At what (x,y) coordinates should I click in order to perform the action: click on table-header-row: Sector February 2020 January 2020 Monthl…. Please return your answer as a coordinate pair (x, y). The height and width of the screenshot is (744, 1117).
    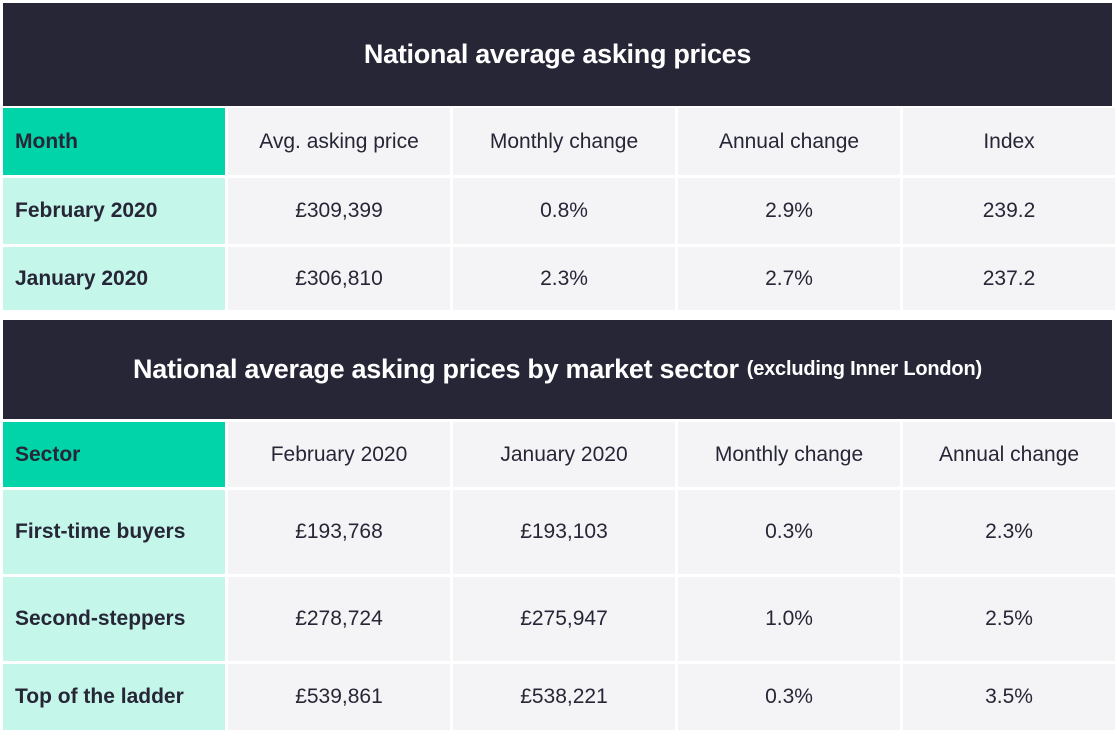
    Looking at the image, I should click on (559, 454).